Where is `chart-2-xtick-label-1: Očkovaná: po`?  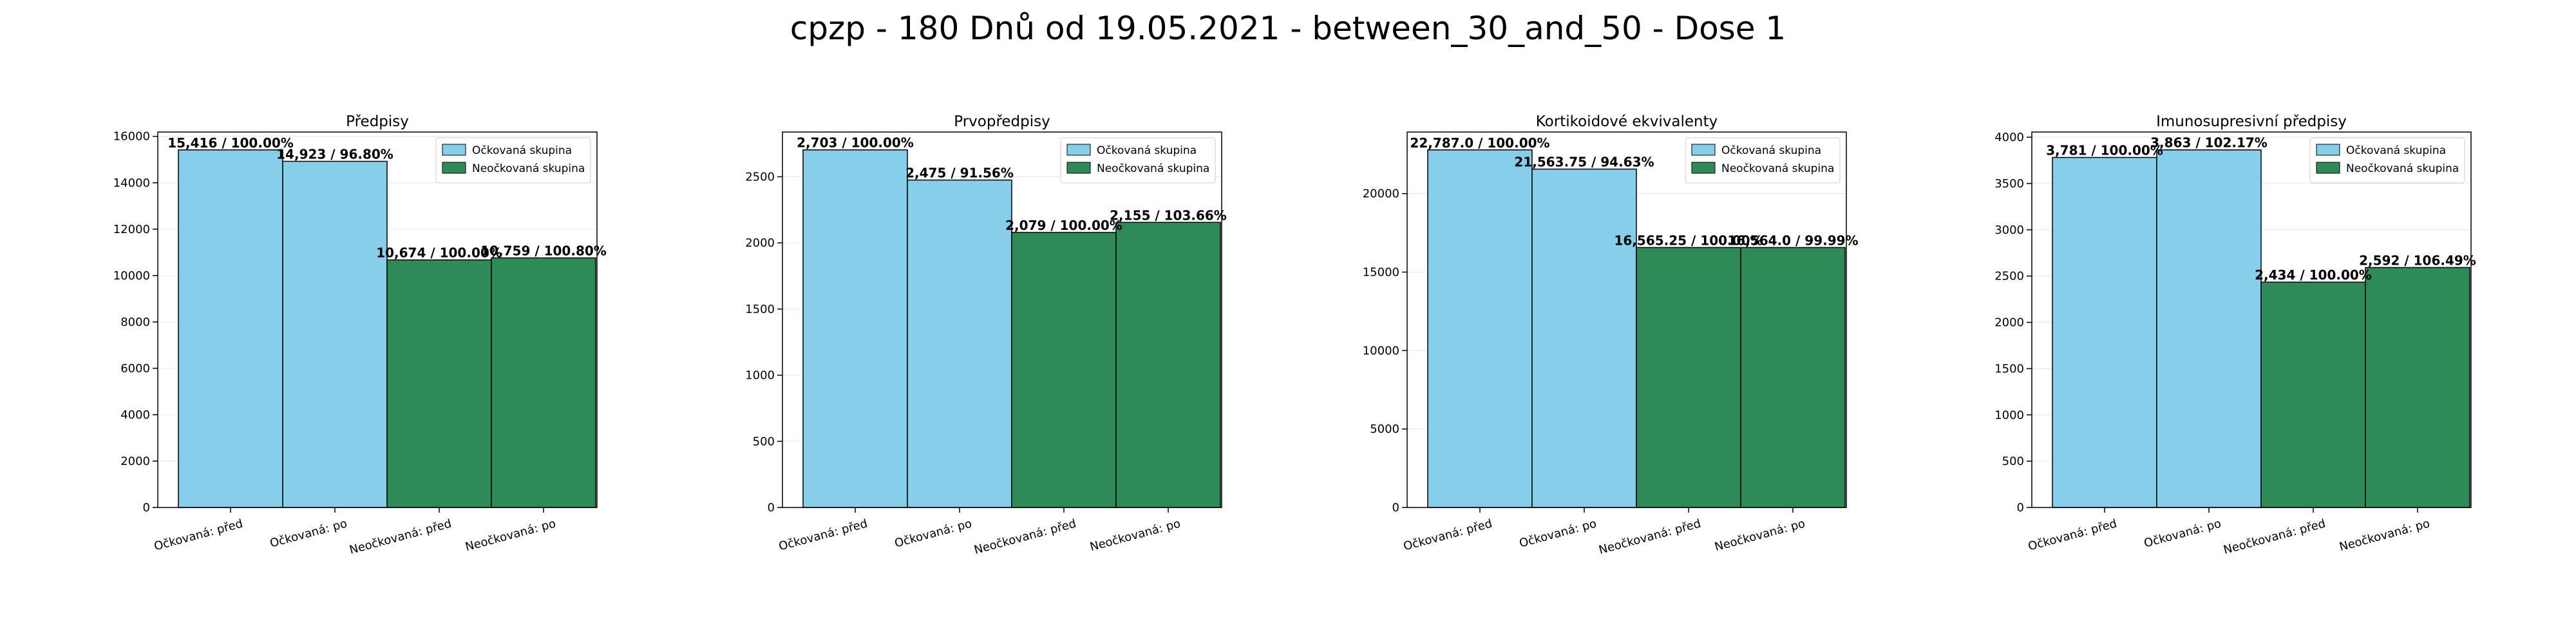
chart-2-xtick-label-1: Očkovaná: po is located at coordinates (1558, 534).